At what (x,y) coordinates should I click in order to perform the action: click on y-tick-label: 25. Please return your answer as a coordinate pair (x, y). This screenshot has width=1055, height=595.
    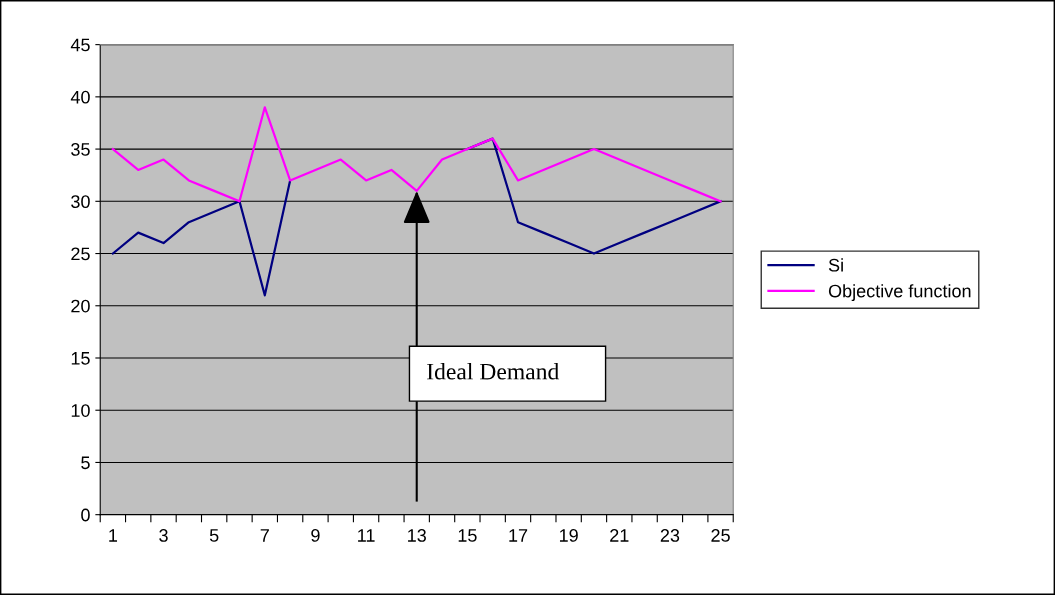
    Looking at the image, I should click on (80, 254).